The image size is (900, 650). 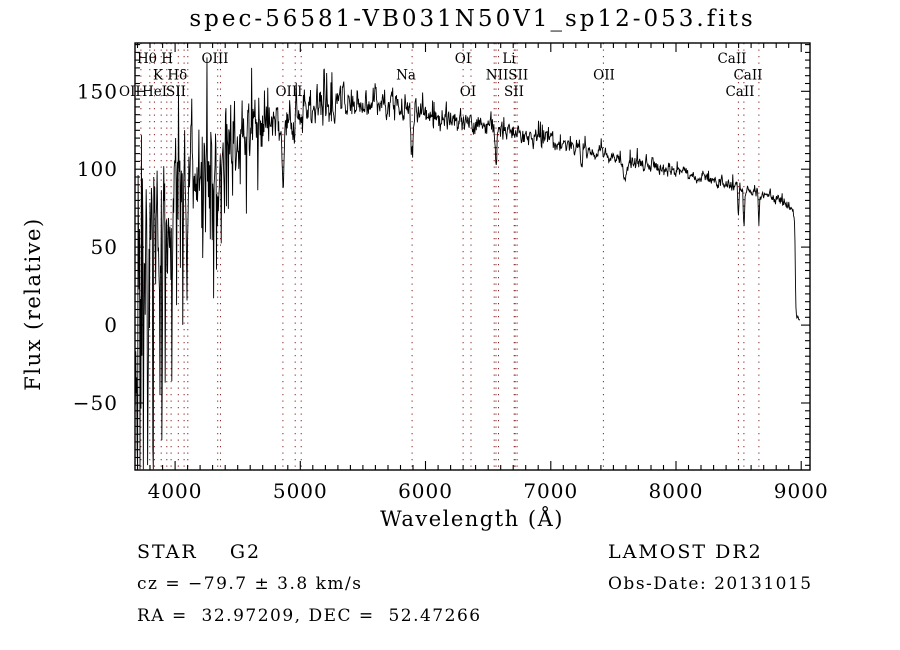 I want to click on x-axis-label: Wavelength (Å), so click(x=472, y=518).